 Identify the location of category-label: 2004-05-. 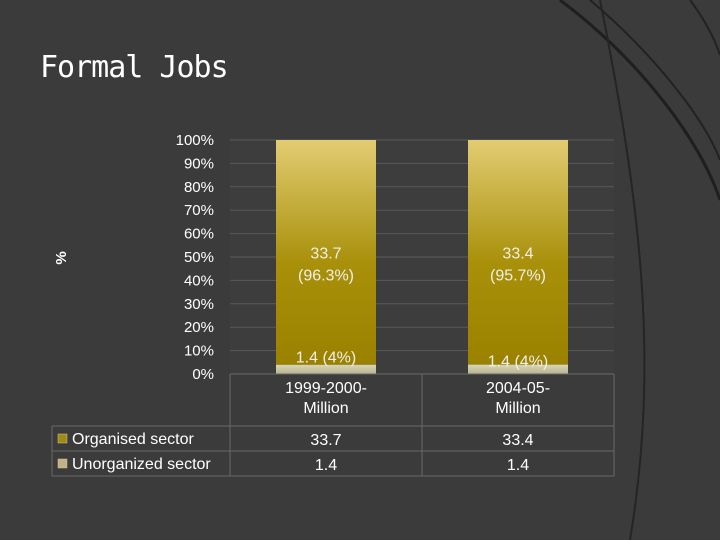
(518, 388).